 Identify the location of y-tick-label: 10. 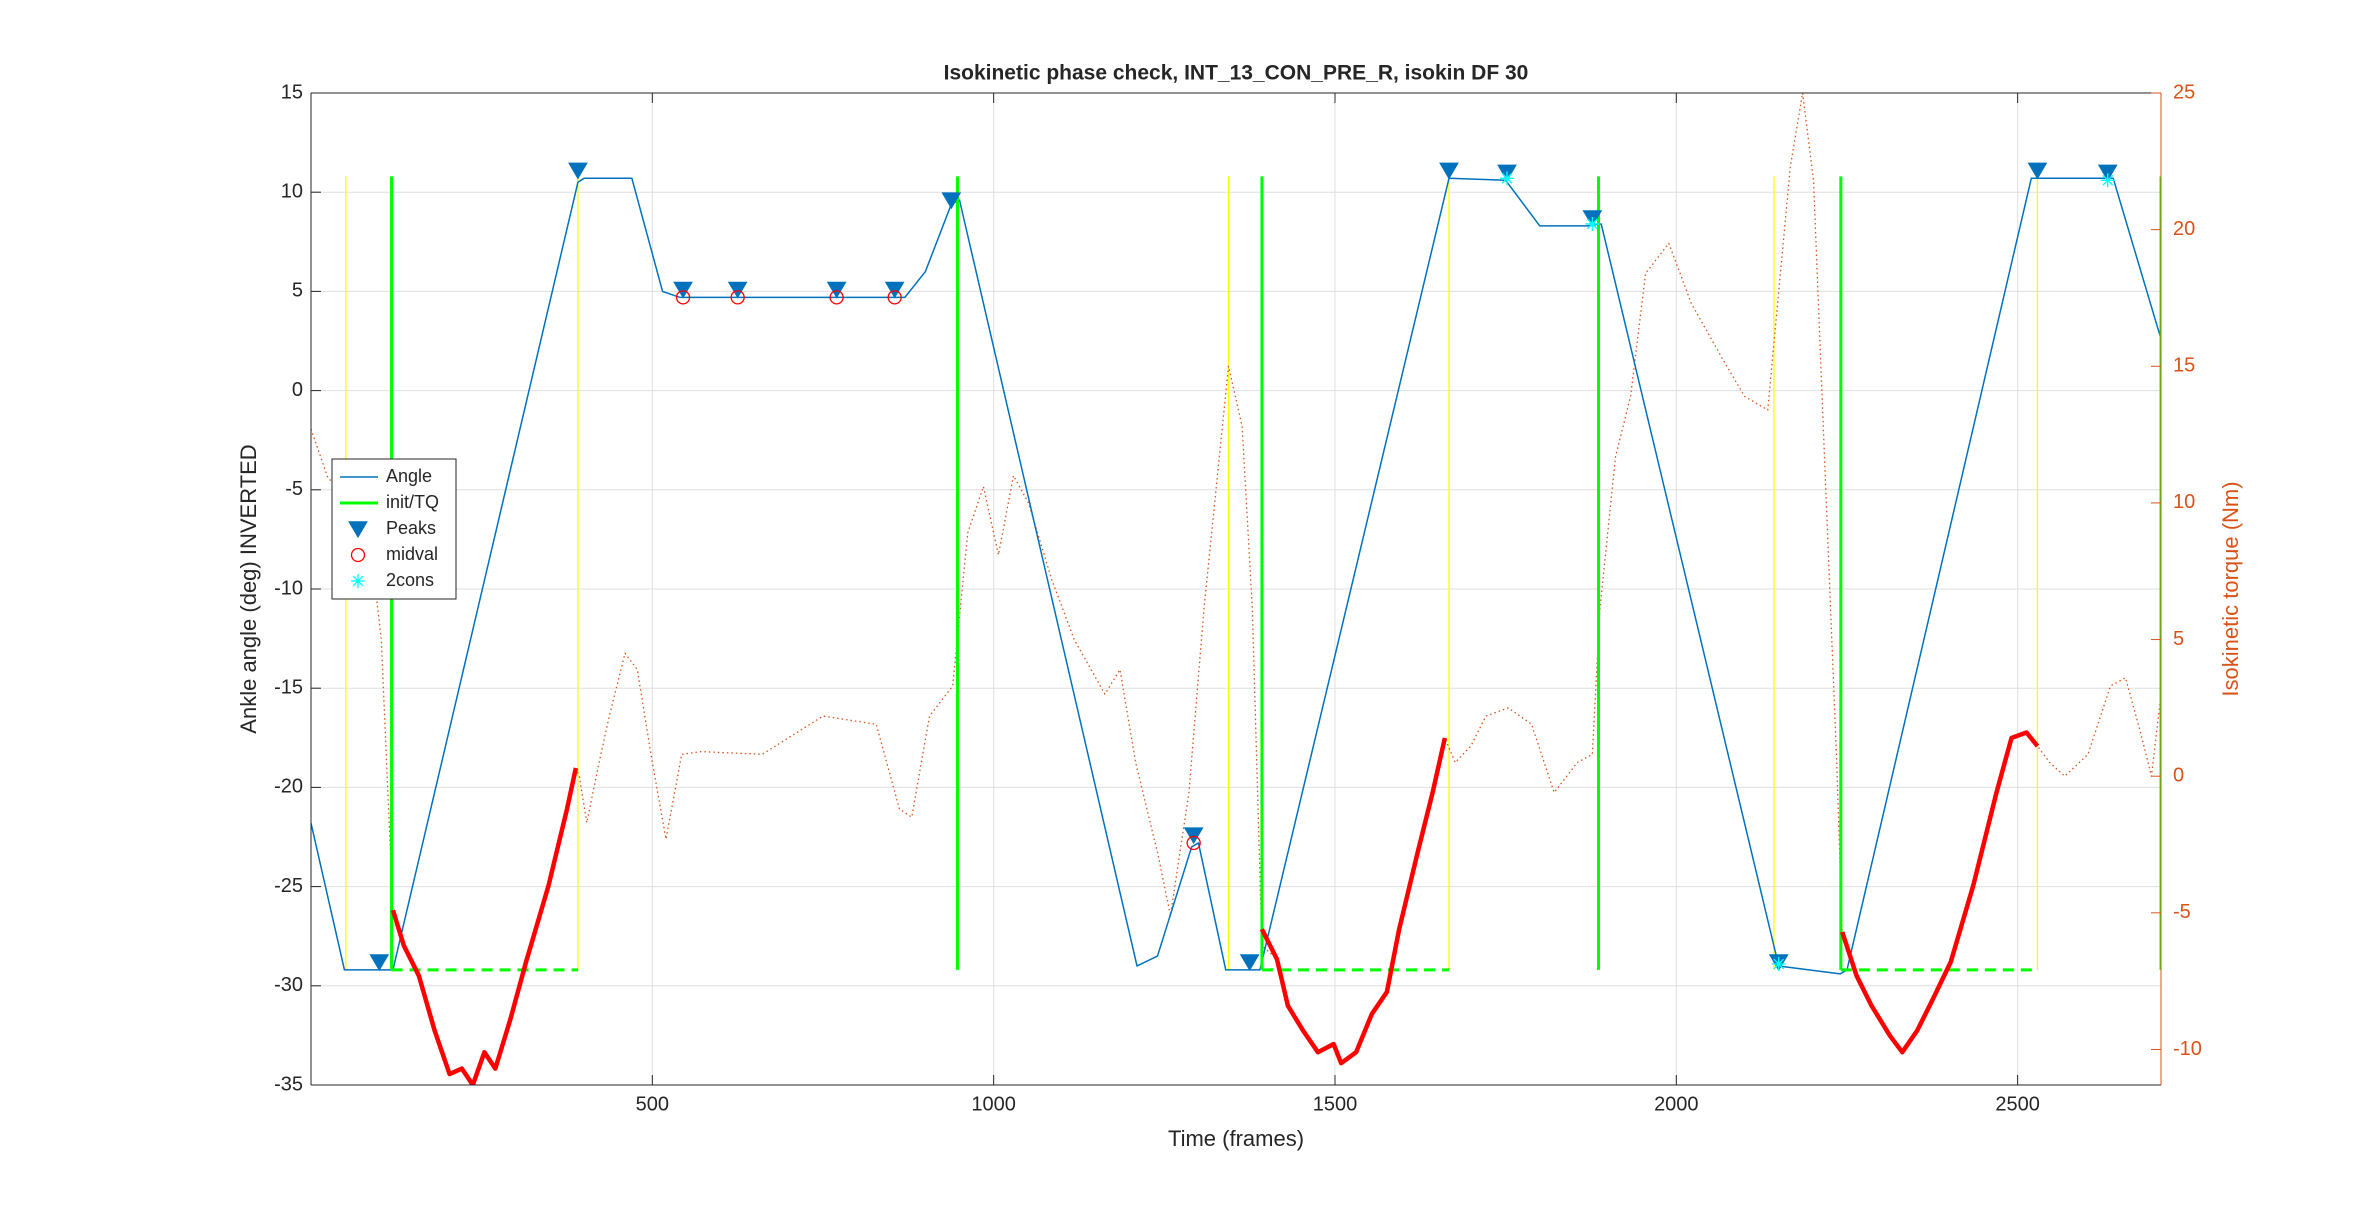
(292, 191).